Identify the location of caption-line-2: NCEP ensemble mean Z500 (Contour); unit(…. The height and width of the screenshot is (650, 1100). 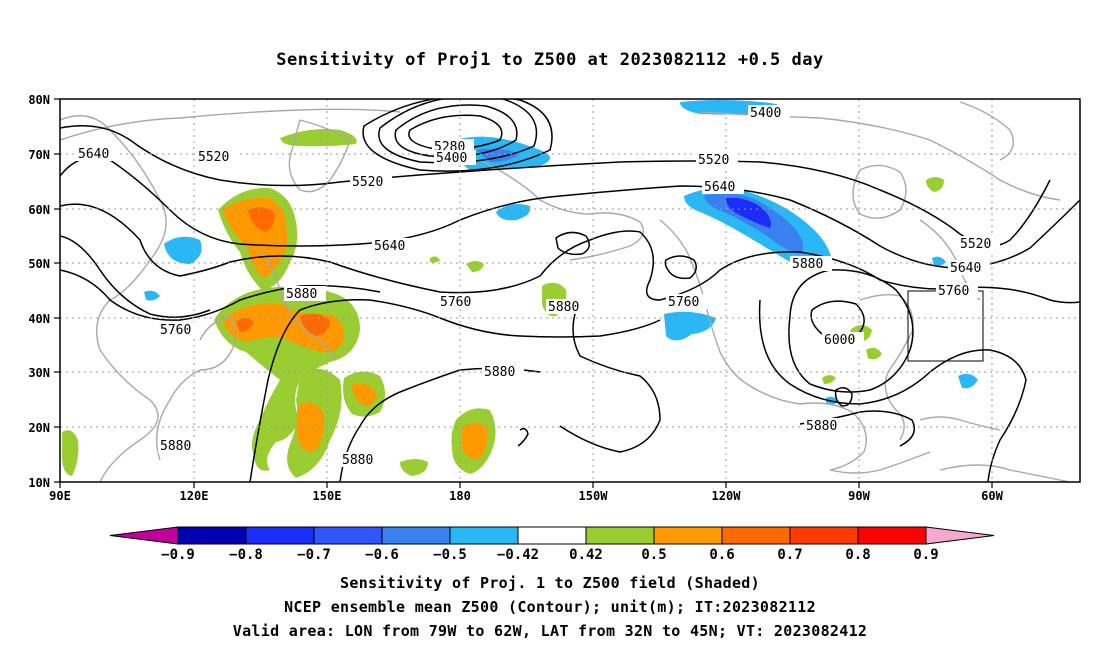
(550, 607).